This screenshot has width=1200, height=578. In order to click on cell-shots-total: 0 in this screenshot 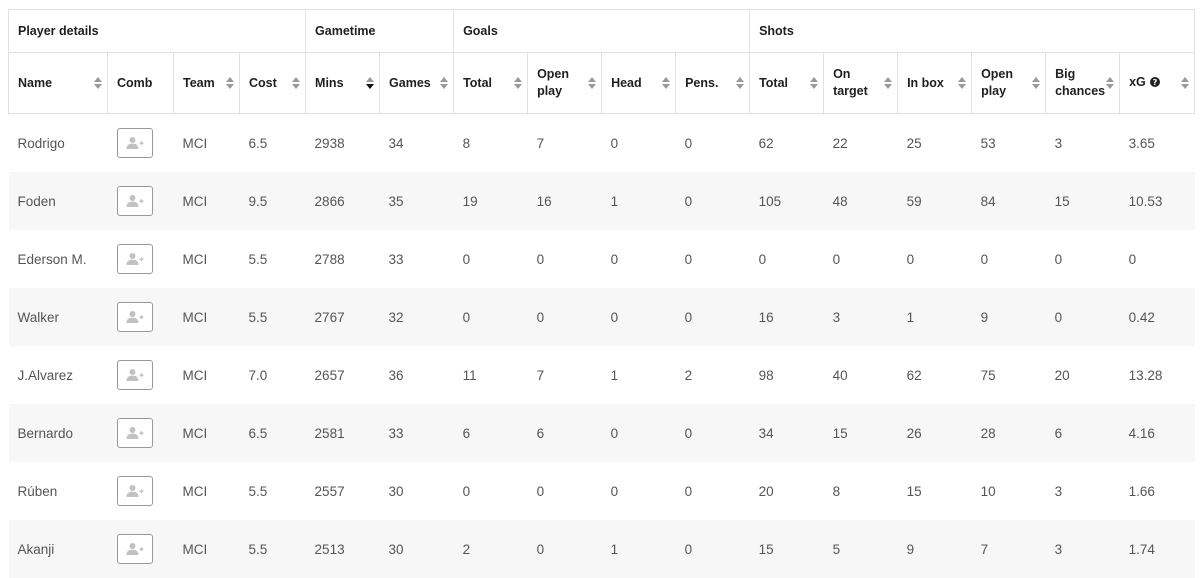, I will do `click(787, 259)`.